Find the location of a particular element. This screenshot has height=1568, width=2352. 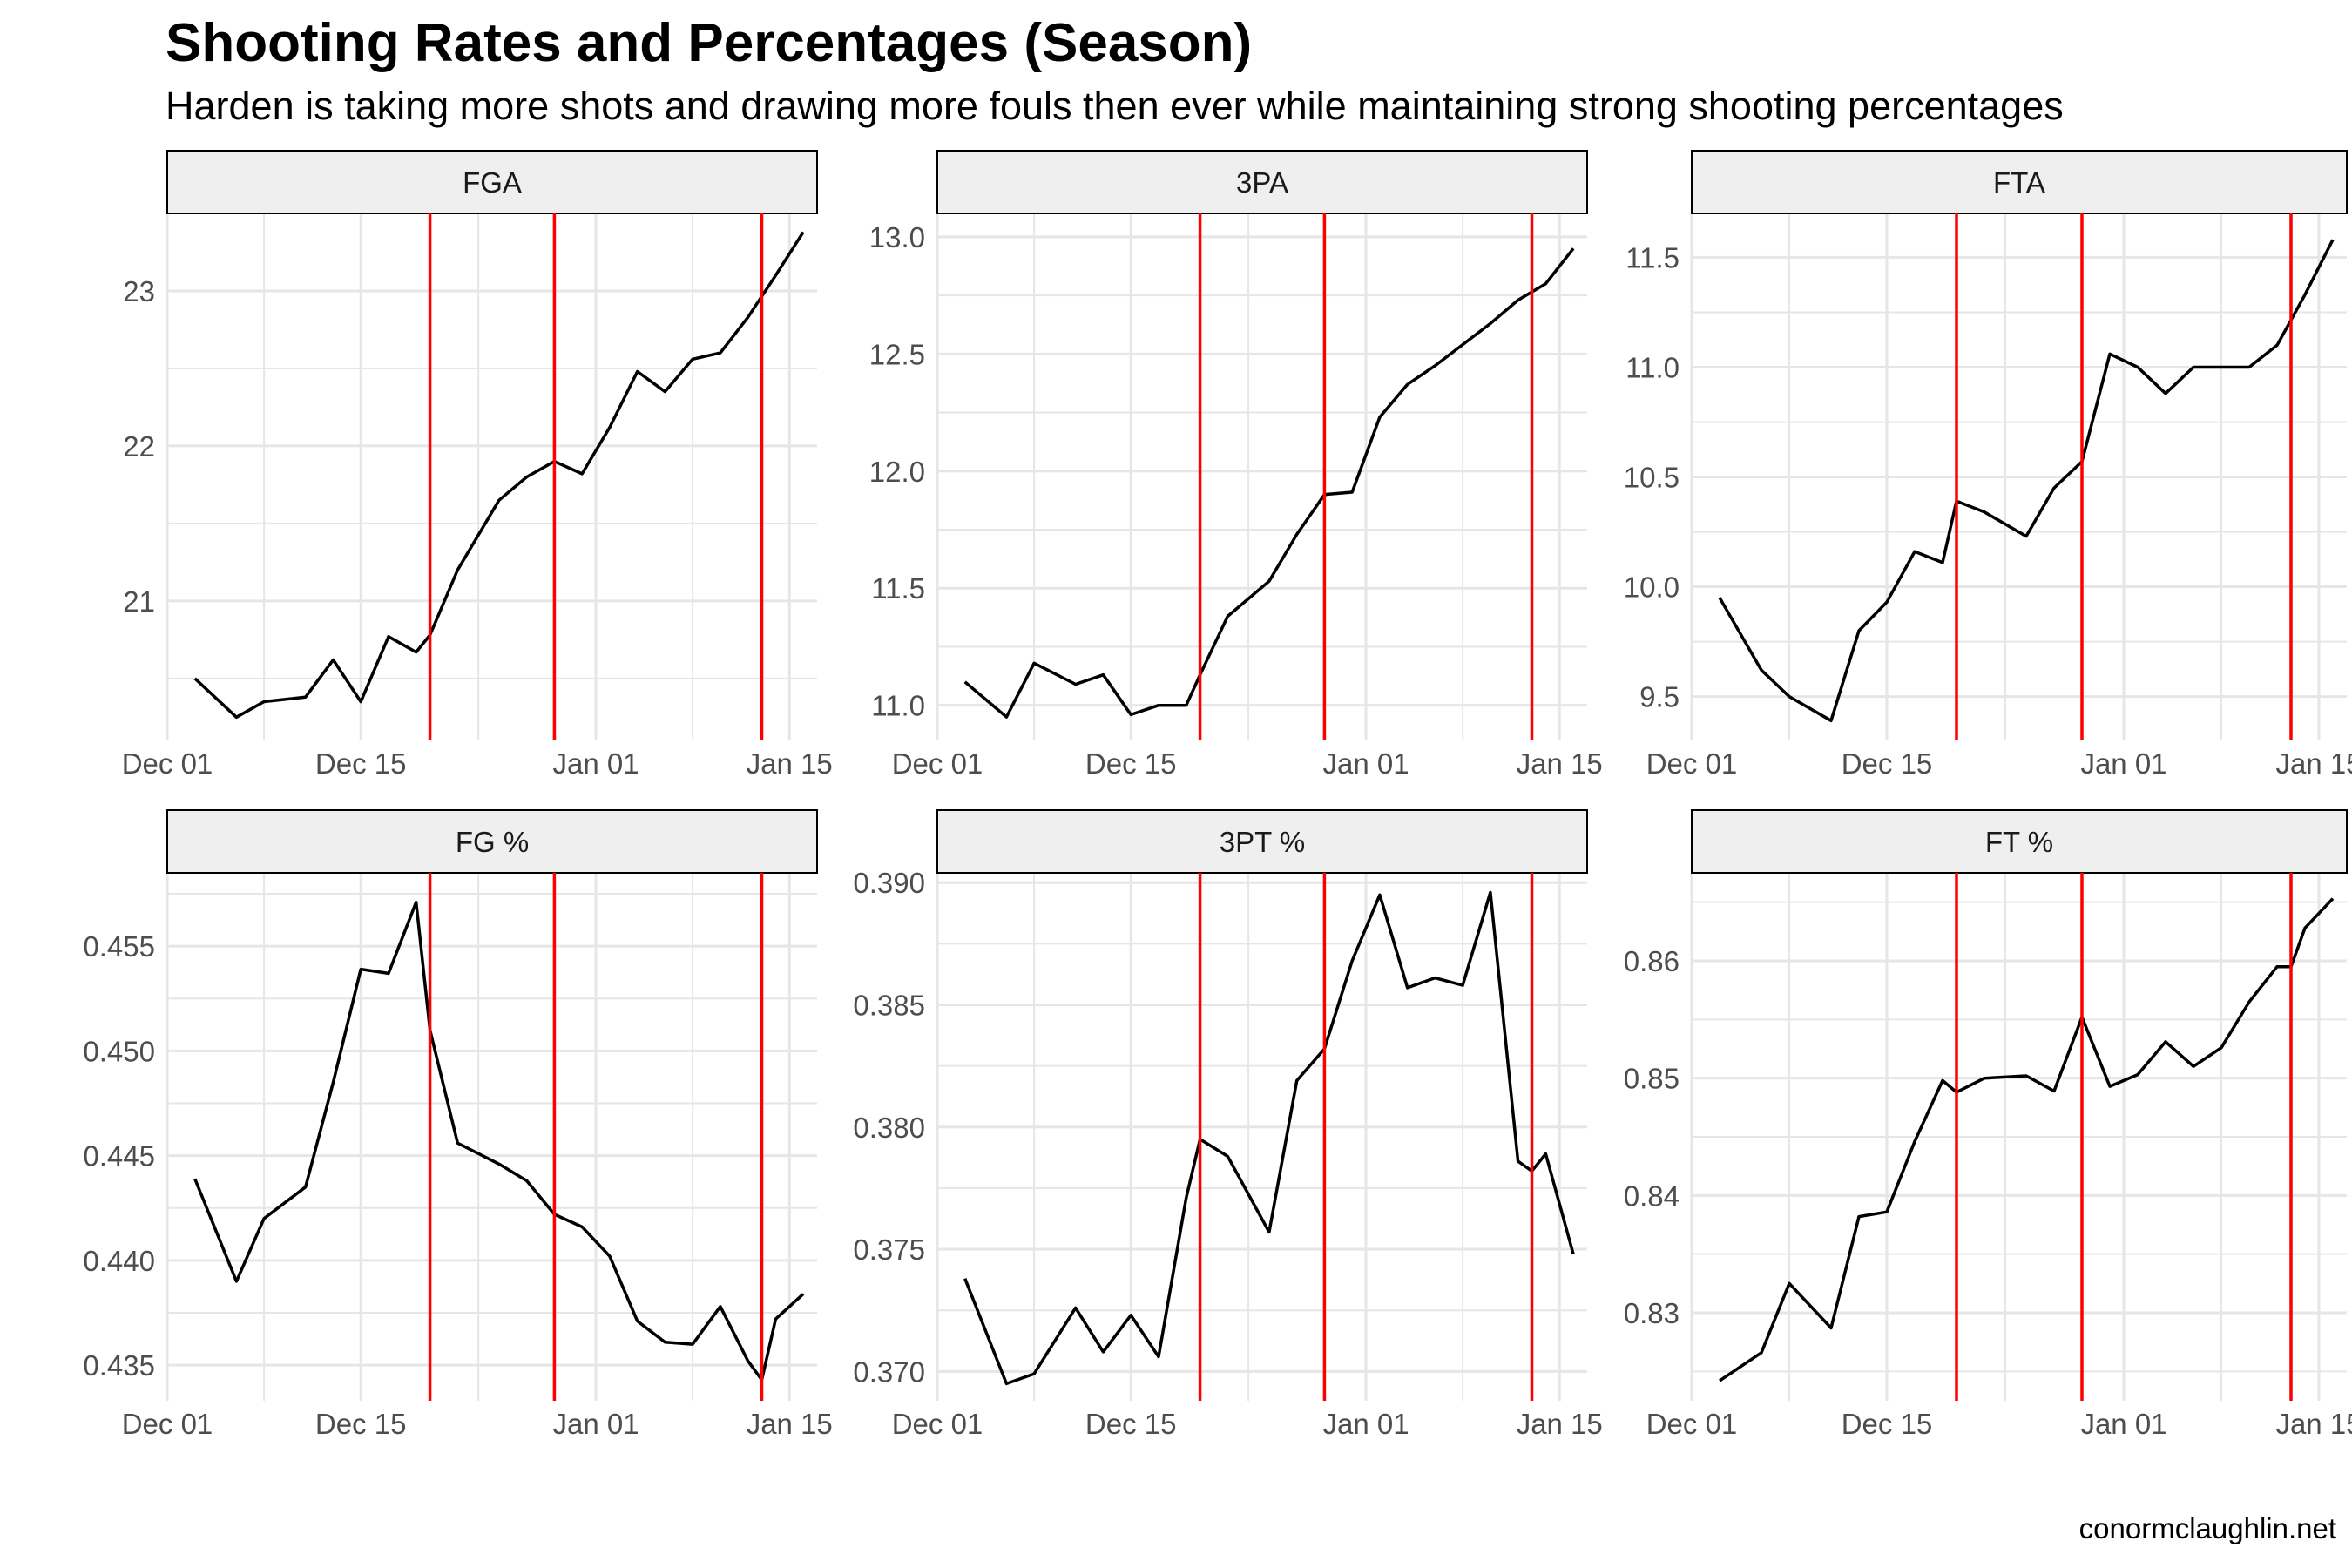

y-tick-label: 12.0 is located at coordinates (897, 472).